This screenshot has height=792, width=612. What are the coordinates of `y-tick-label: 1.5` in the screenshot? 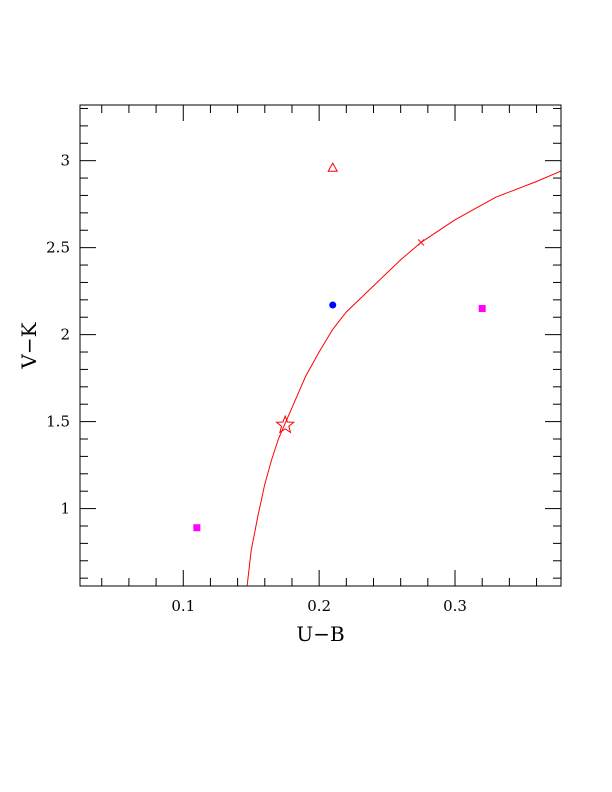 It's located at (58, 422).